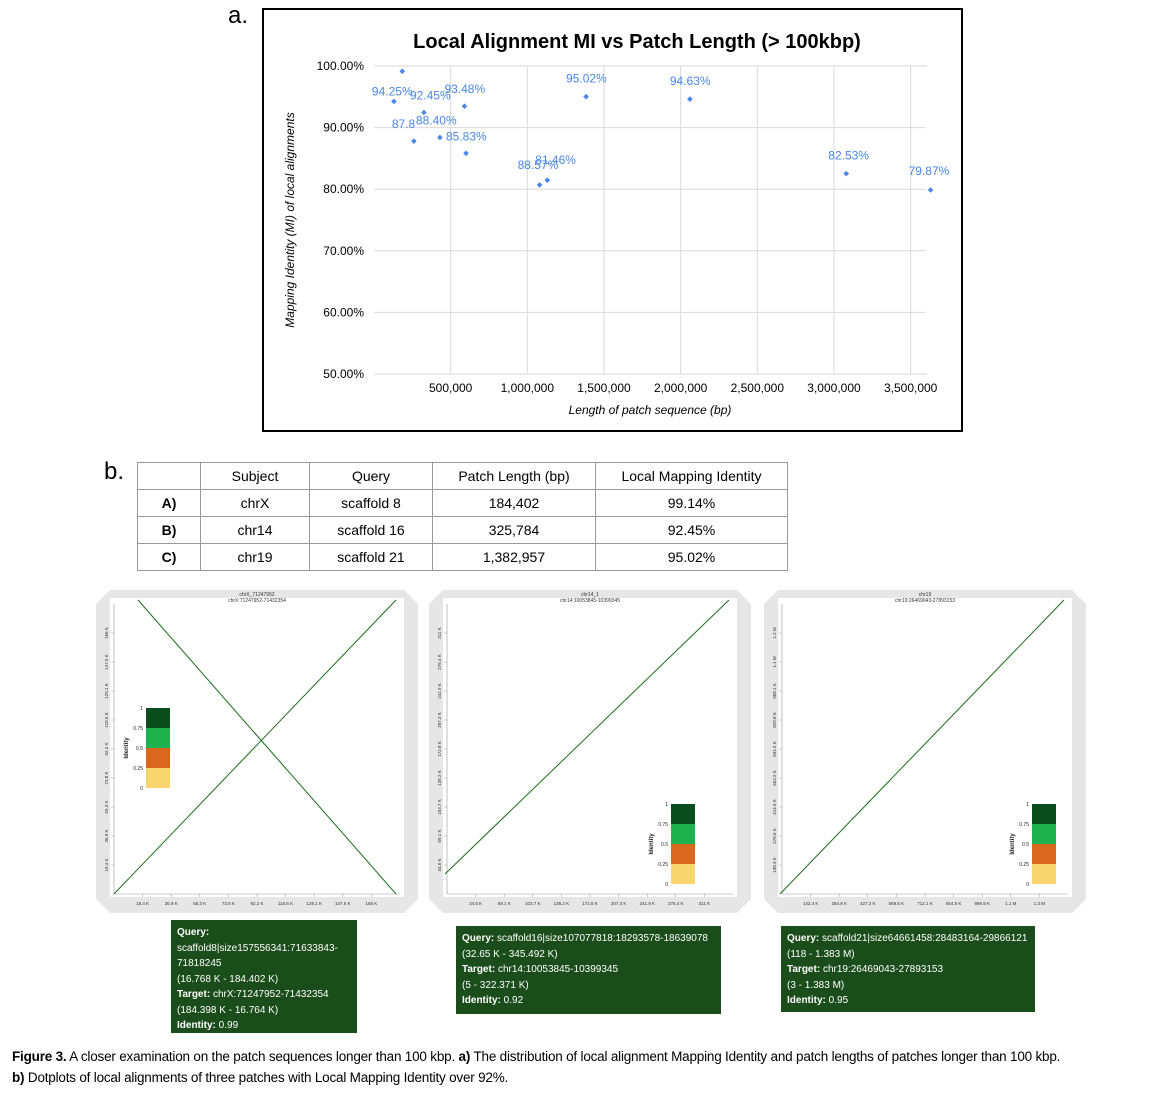 This screenshot has height=1093, width=1167. I want to click on table-cell: chrX, so click(255, 503).